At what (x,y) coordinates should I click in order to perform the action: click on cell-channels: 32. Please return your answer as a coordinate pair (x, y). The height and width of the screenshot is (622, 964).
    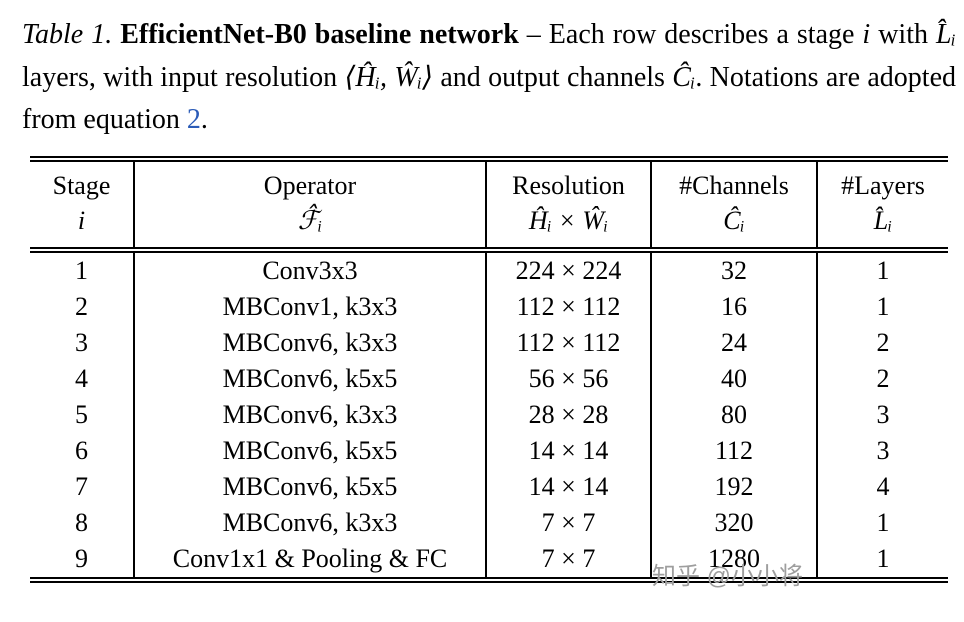
    Looking at the image, I should click on (733, 270).